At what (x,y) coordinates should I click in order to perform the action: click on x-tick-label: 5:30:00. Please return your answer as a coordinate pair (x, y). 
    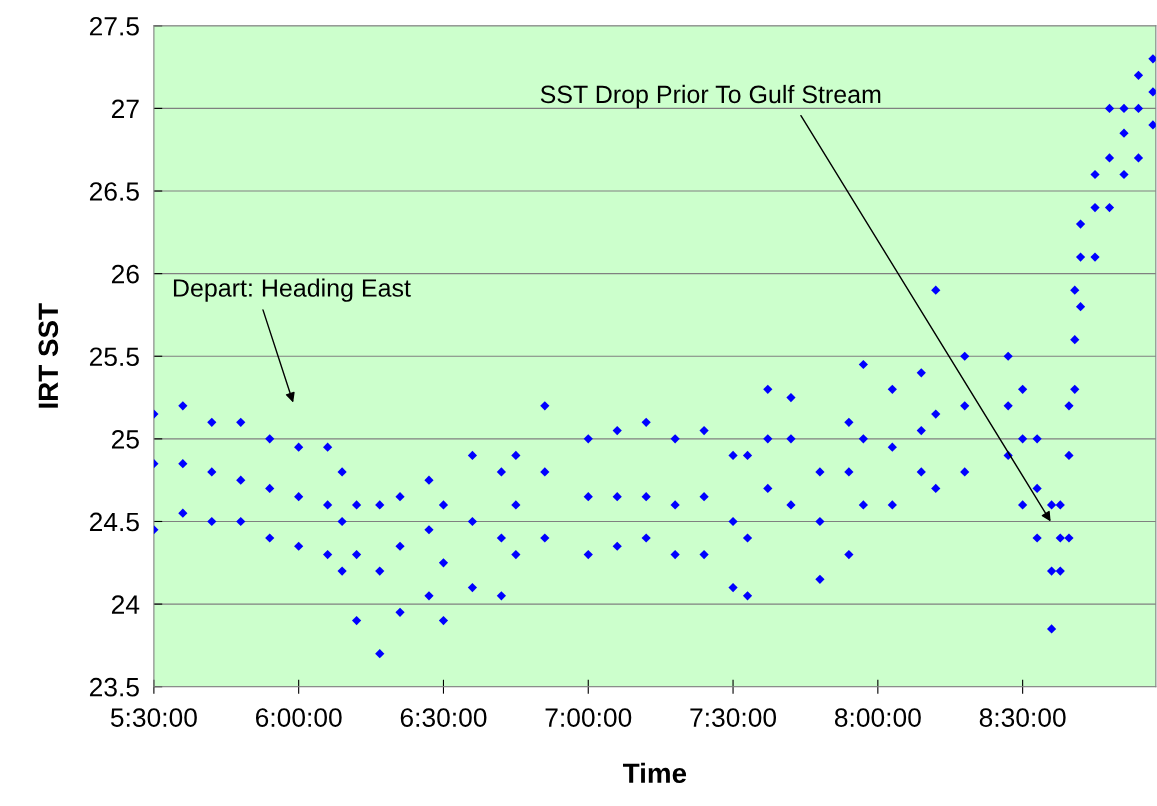
    Looking at the image, I should click on (153, 717).